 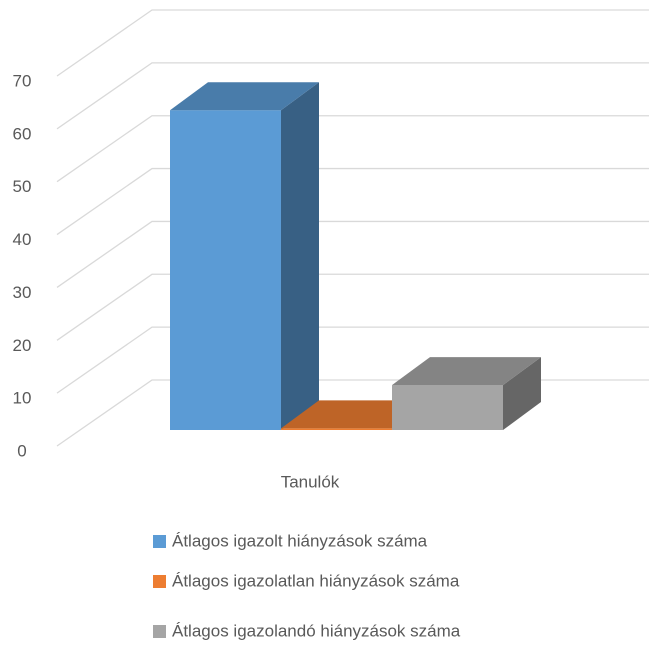 What do you see at coordinates (22, 80) in the screenshot?
I see `y-tick-label: 70` at bounding box center [22, 80].